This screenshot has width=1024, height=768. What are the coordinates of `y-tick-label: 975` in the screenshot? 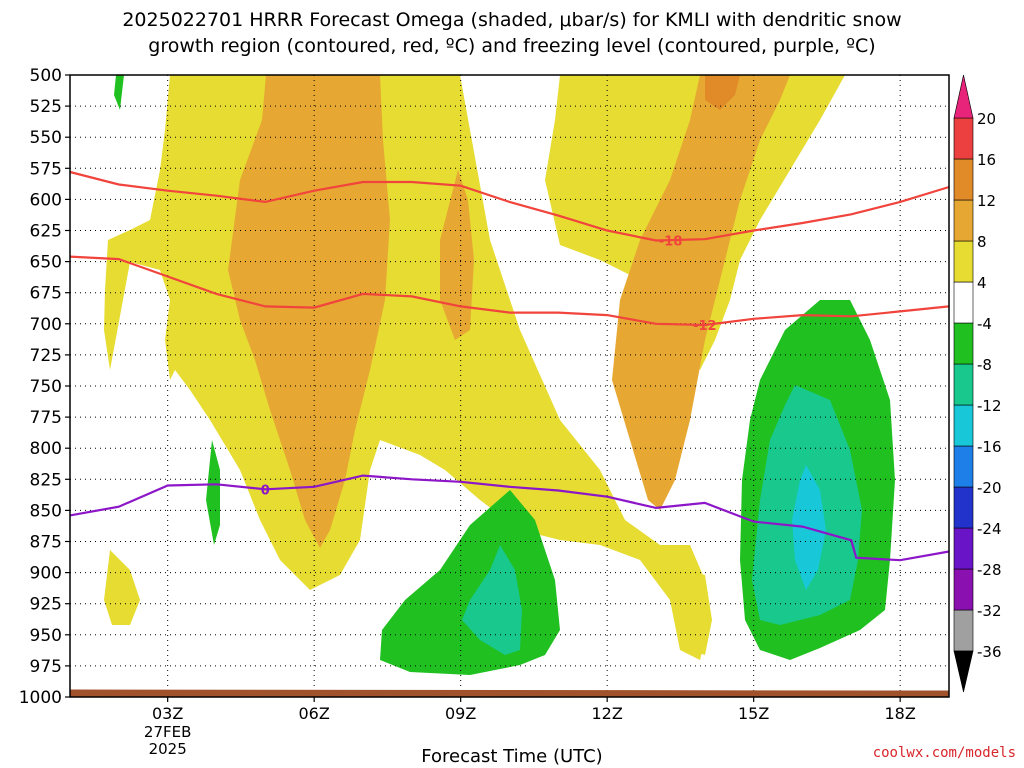 It's located at (46, 667).